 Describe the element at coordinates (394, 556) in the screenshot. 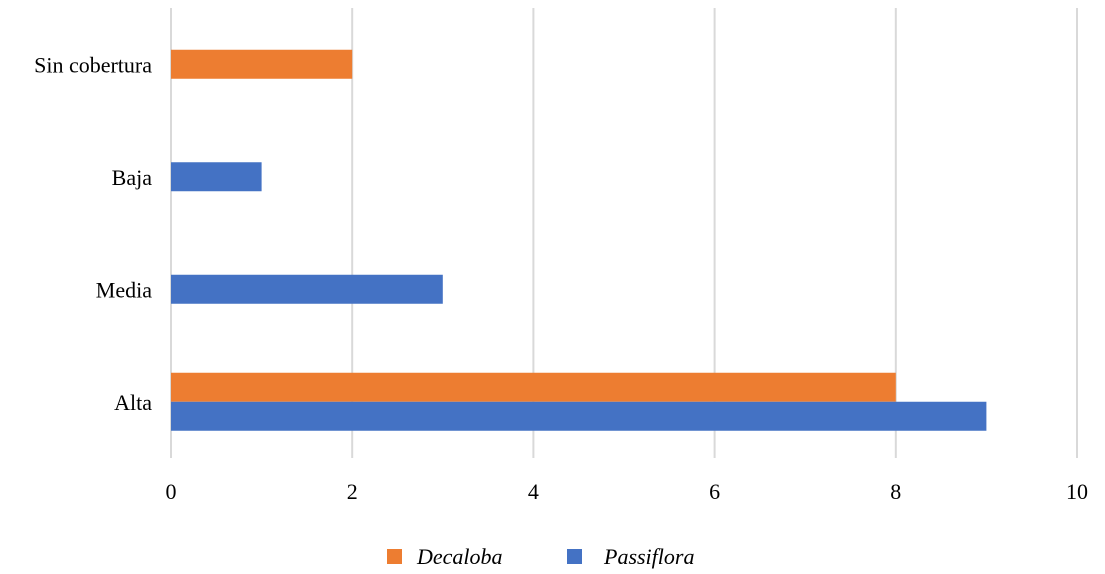

I see `legend-swatch-decaloba` at that location.